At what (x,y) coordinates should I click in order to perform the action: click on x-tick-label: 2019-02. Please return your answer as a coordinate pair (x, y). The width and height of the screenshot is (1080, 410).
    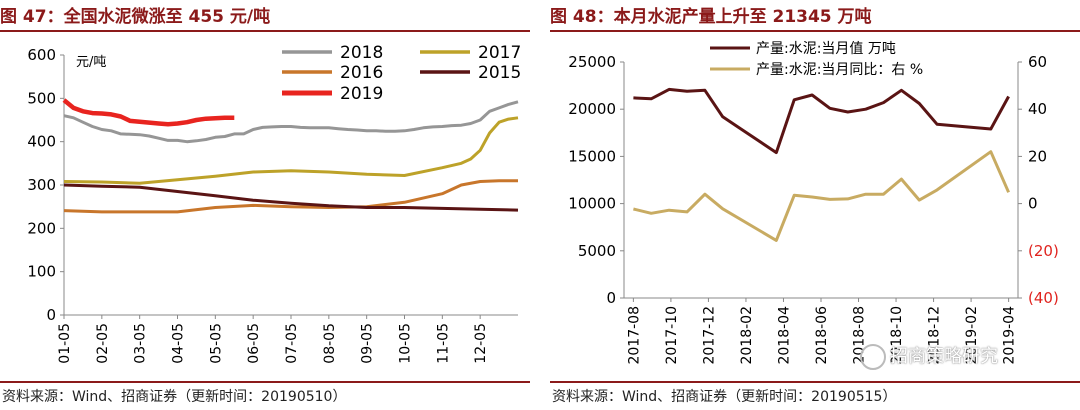
    Looking at the image, I should click on (972, 335).